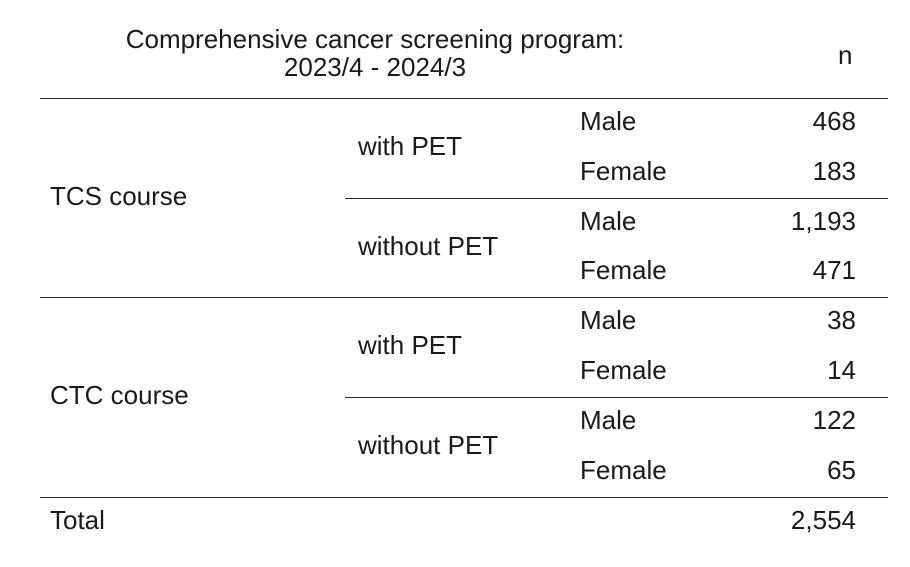 The image size is (910, 567). What do you see at coordinates (428, 246) in the screenshot?
I see `subgroup-label-tcs-without-pet: without PET` at bounding box center [428, 246].